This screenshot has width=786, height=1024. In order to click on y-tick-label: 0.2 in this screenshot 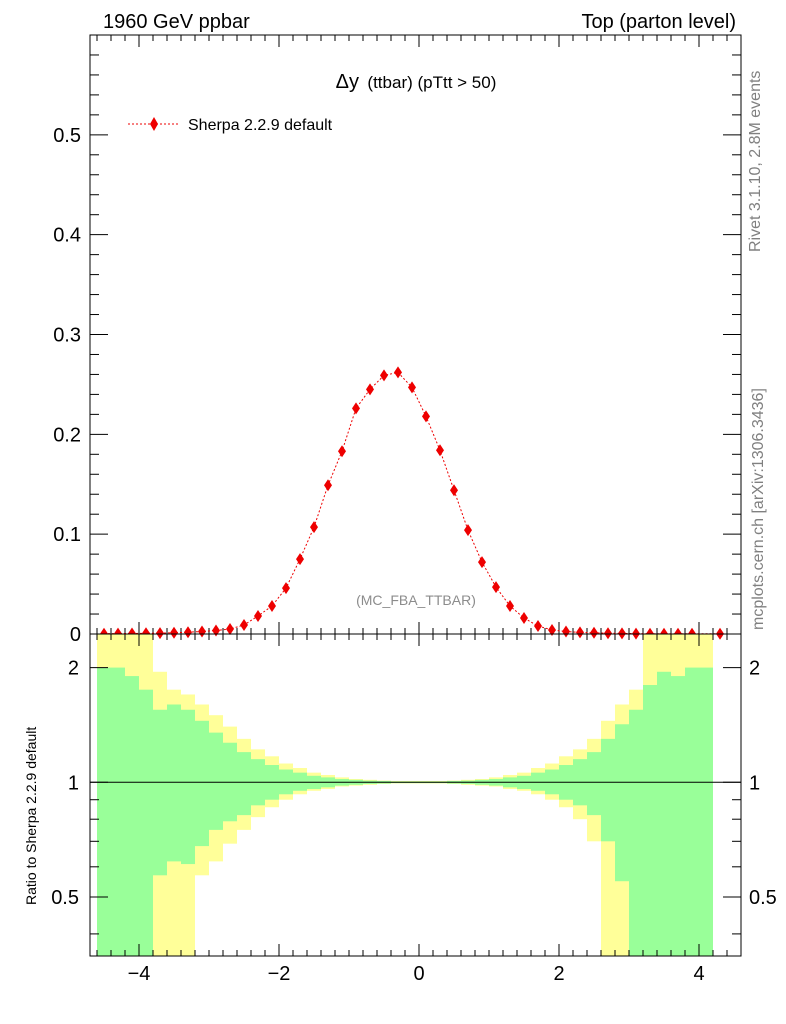, I will do `click(67, 435)`.